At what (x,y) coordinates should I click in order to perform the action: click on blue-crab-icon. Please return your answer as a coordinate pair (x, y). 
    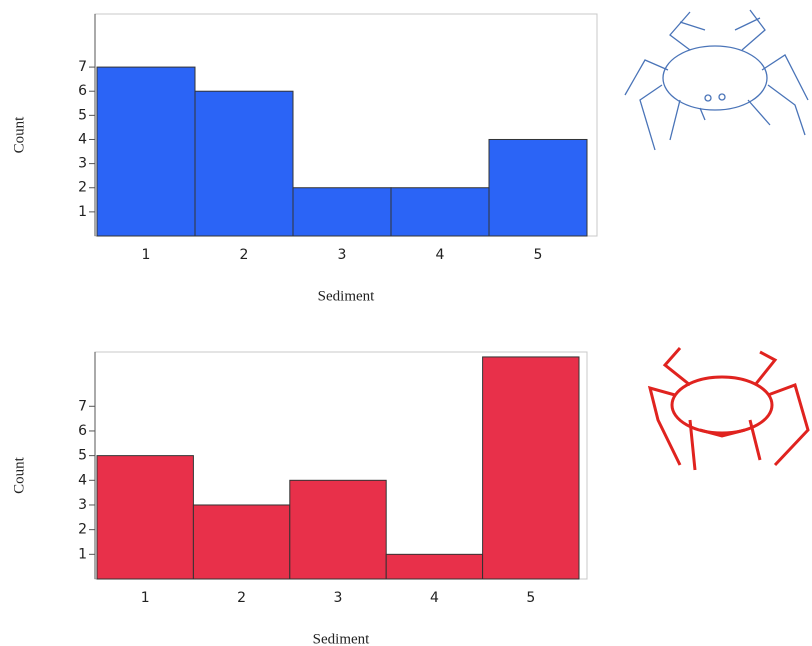
    Looking at the image, I should click on (716, 80).